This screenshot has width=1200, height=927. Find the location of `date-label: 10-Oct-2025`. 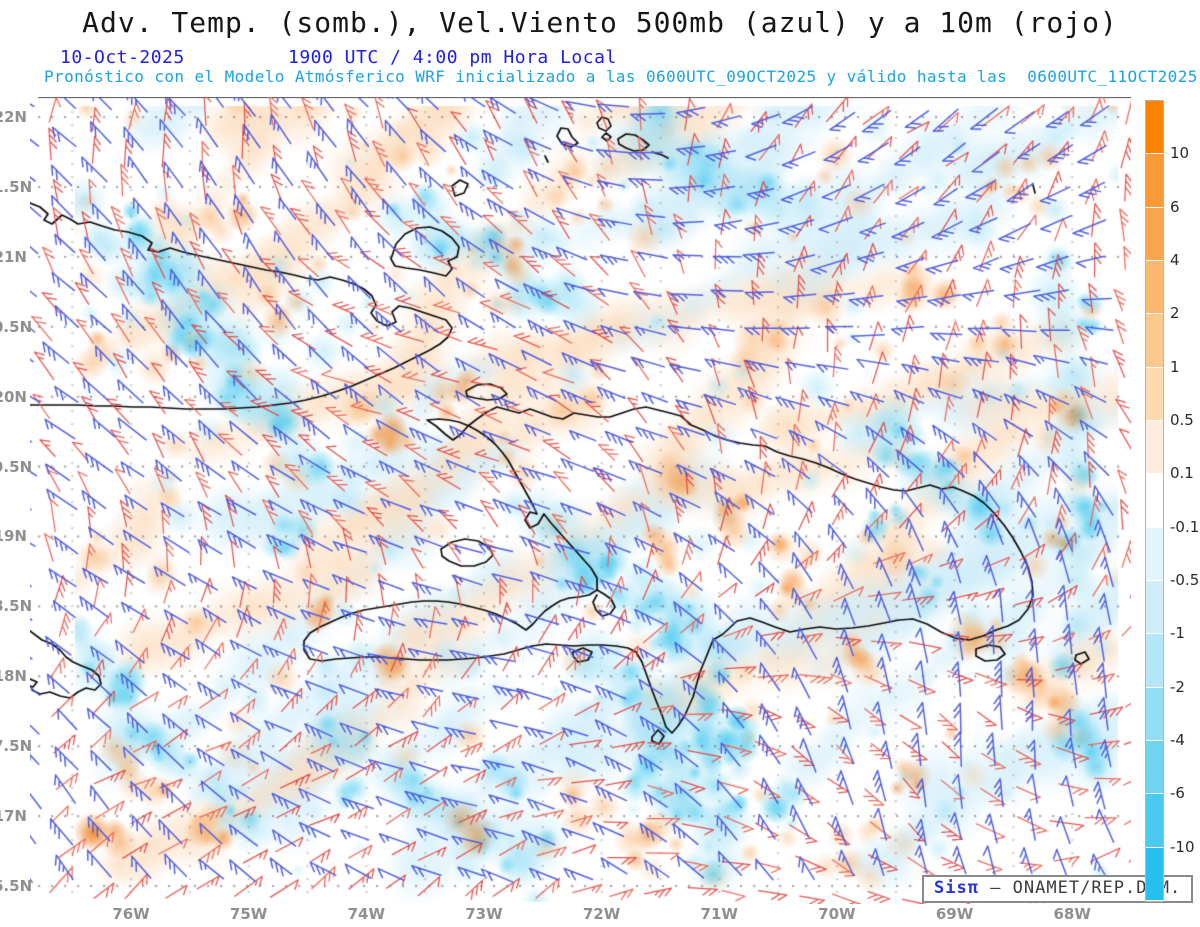

date-label: 10-Oct-2025 is located at coordinates (122, 57).